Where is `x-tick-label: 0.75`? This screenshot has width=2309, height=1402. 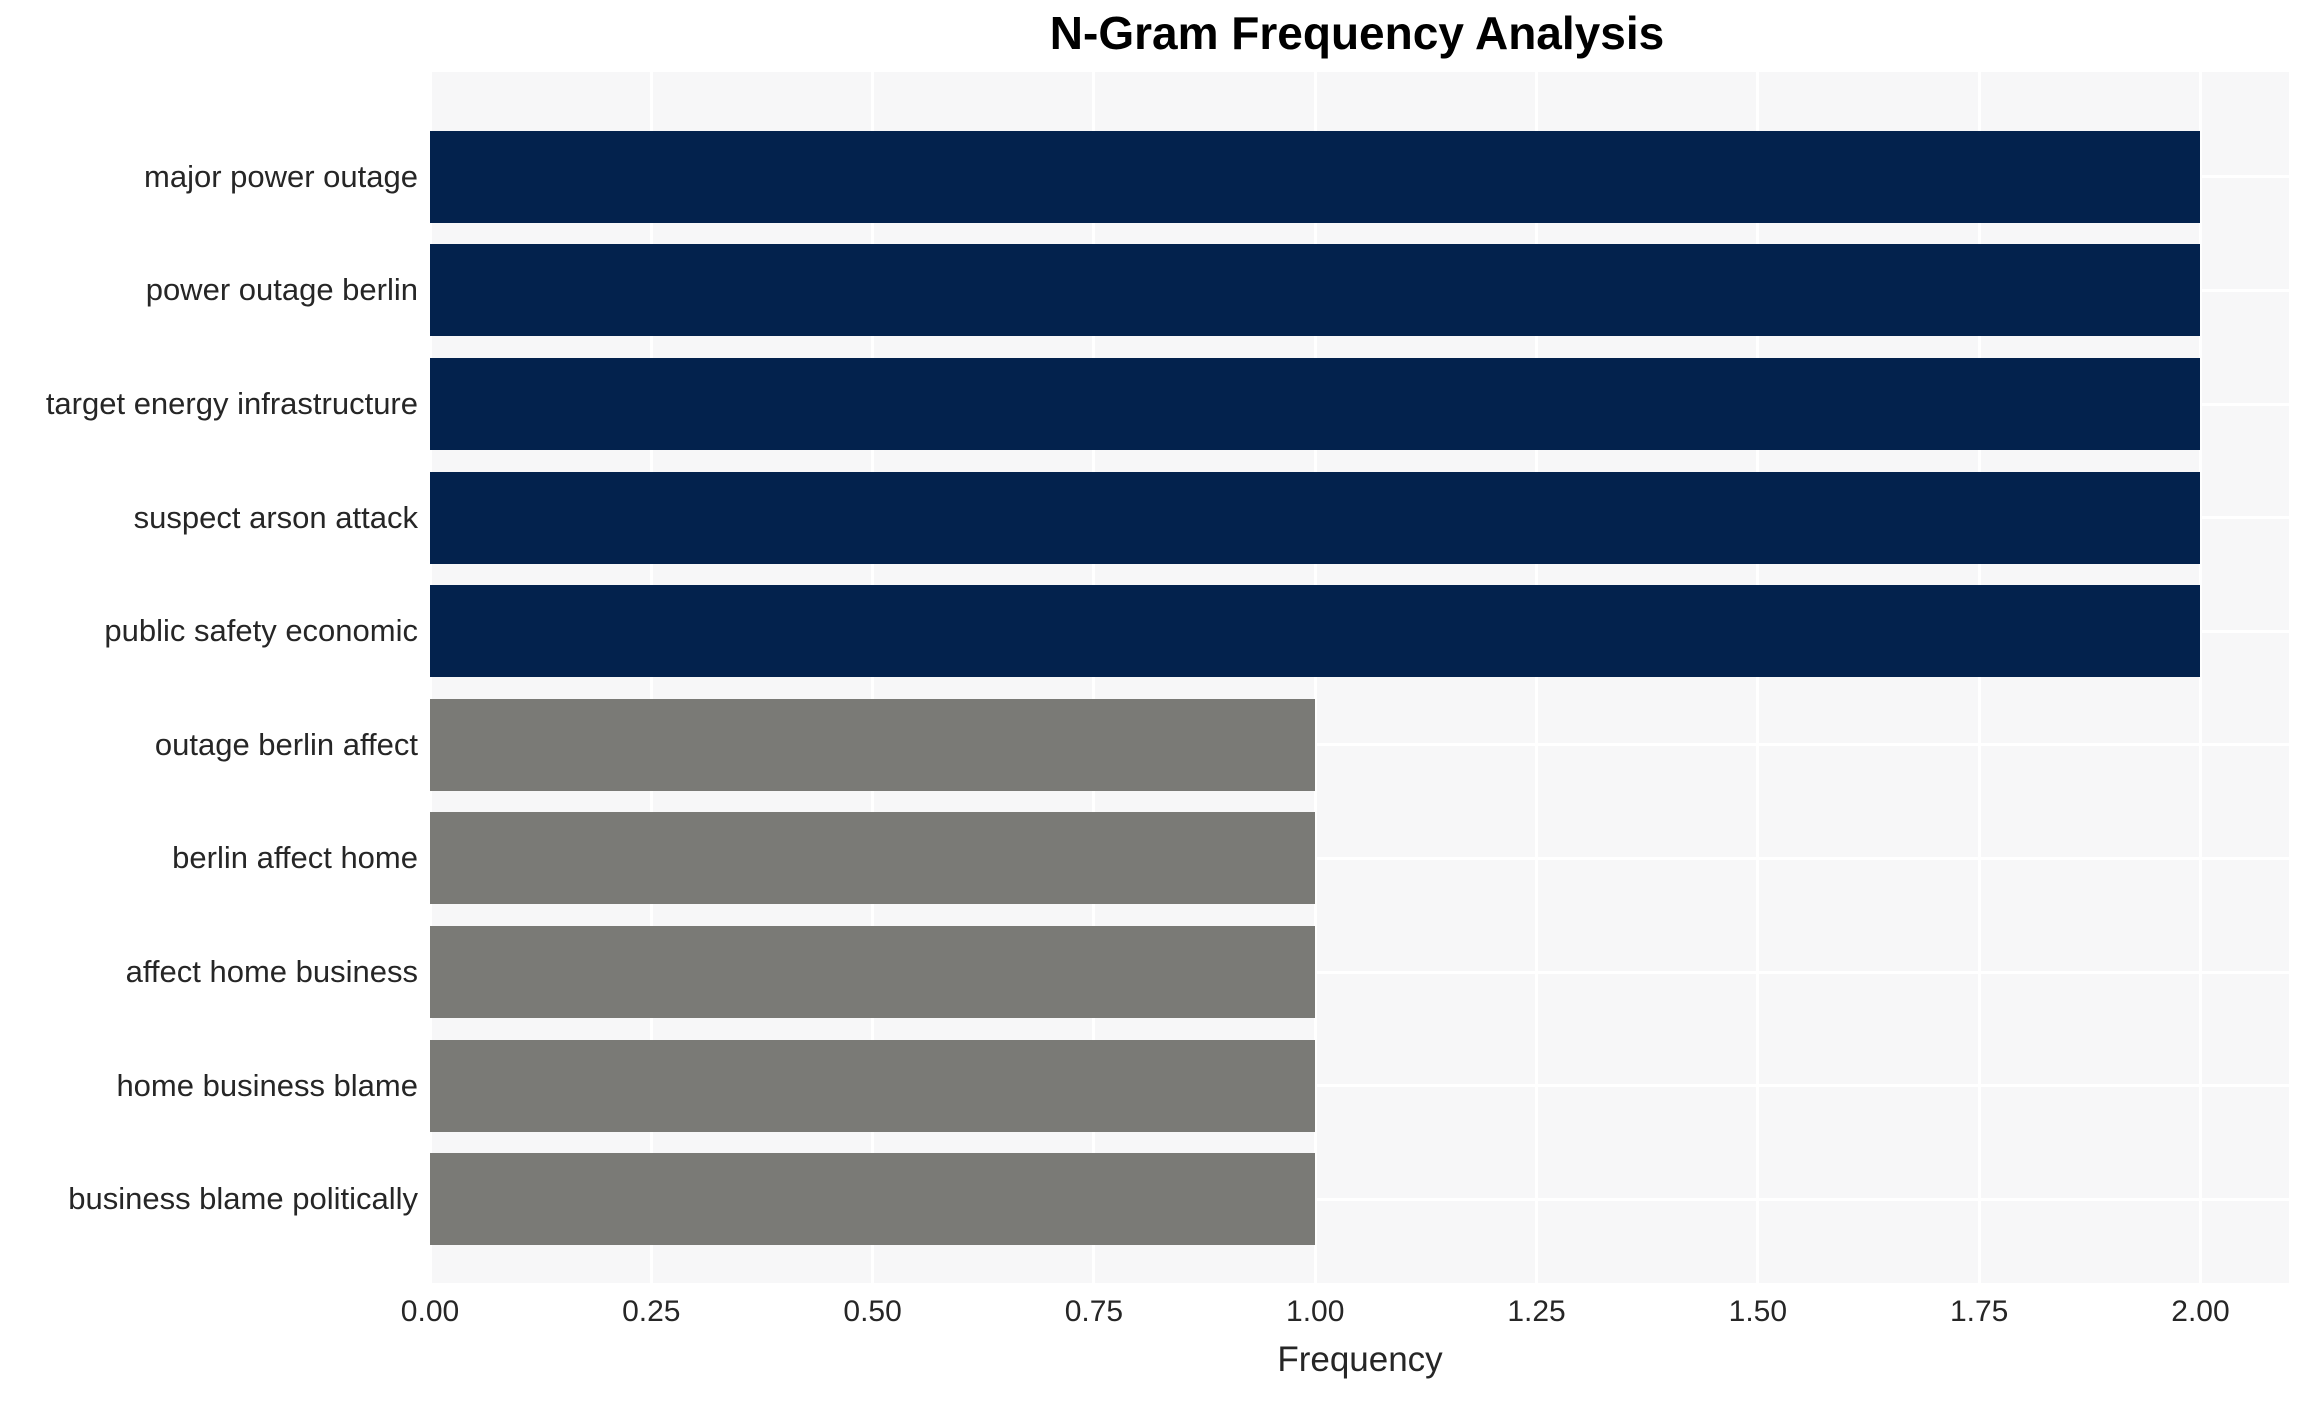
x-tick-label: 0.75 is located at coordinates (1094, 1311).